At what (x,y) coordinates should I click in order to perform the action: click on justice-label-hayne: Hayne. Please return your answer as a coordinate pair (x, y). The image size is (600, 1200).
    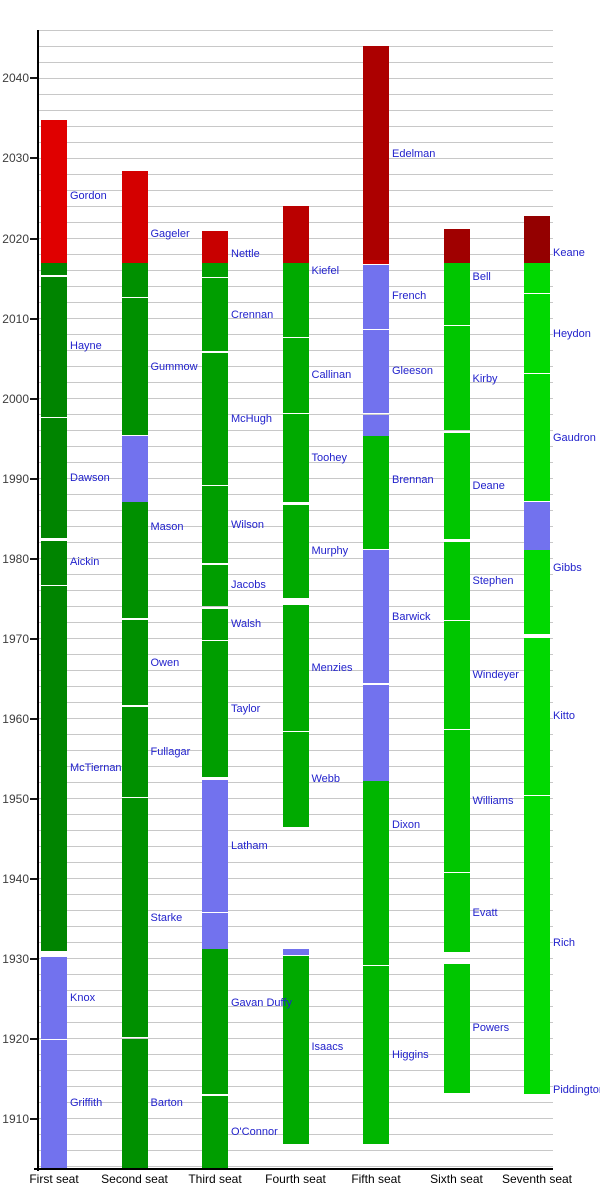
    Looking at the image, I should click on (86, 345).